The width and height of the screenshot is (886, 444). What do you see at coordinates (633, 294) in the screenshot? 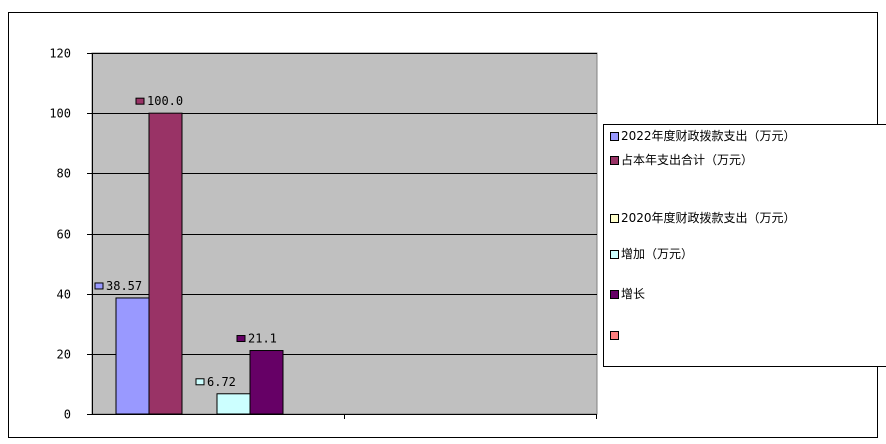
I see `legend-label: 增长` at bounding box center [633, 294].